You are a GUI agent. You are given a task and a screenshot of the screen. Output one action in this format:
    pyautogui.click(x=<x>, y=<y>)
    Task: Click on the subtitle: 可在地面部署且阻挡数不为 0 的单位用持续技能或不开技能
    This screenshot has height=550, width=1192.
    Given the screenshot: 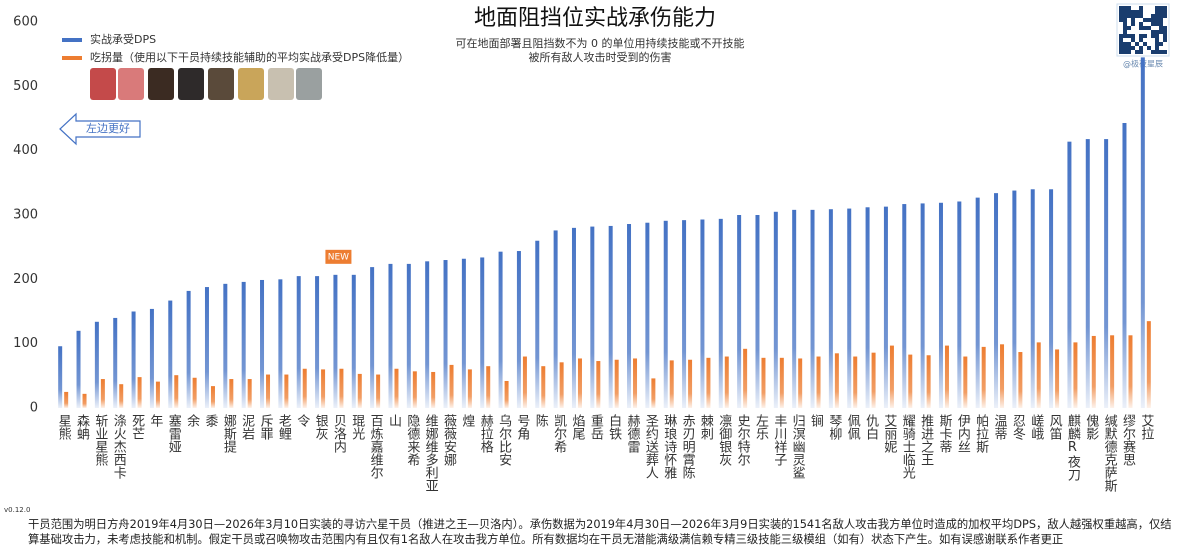 What is the action you would take?
    pyautogui.click(x=600, y=43)
    